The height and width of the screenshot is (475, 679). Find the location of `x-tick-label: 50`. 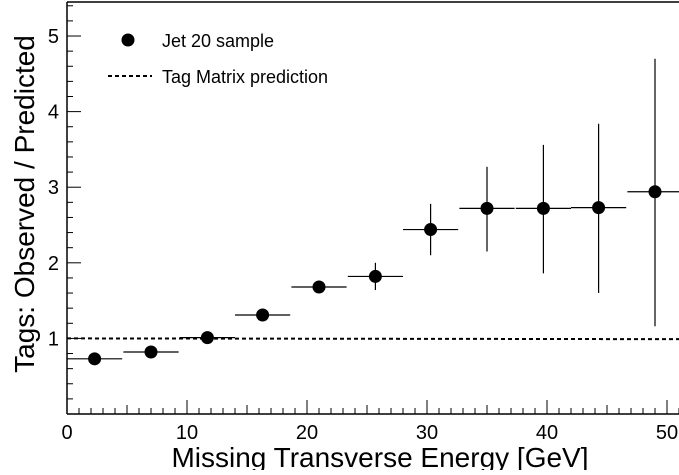

x-tick-label: 50 is located at coordinates (667, 433).